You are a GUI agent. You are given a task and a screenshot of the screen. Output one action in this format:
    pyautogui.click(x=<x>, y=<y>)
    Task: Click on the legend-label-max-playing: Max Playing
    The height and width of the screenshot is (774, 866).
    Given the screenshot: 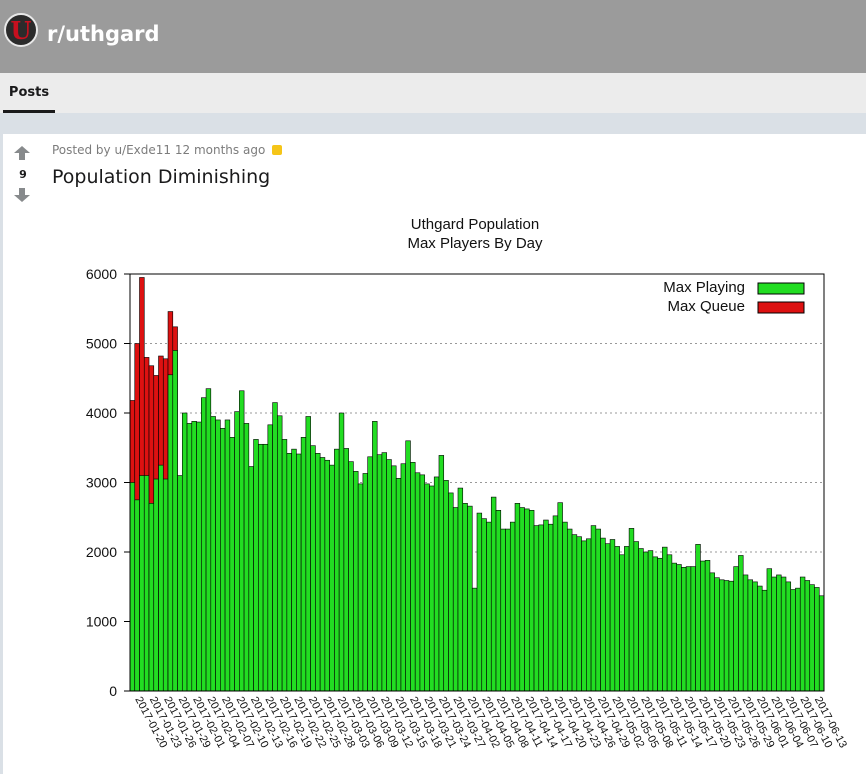 What is the action you would take?
    pyautogui.click(x=704, y=287)
    